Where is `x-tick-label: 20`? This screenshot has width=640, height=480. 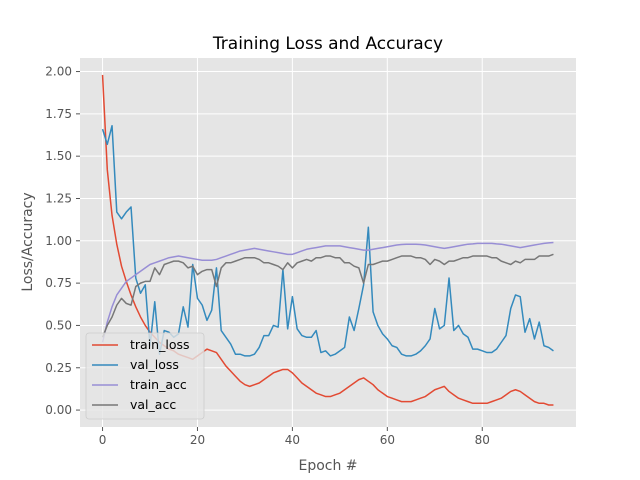 x-tick-label: 20 is located at coordinates (197, 440).